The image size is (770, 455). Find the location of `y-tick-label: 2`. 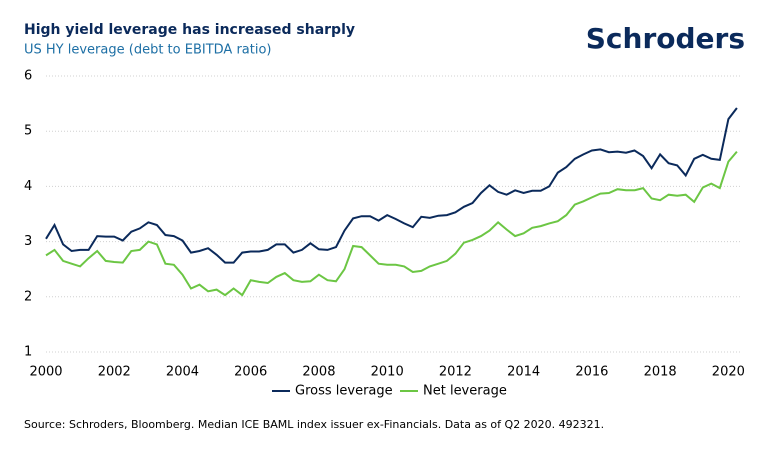

y-tick-label: 2 is located at coordinates (28, 296).